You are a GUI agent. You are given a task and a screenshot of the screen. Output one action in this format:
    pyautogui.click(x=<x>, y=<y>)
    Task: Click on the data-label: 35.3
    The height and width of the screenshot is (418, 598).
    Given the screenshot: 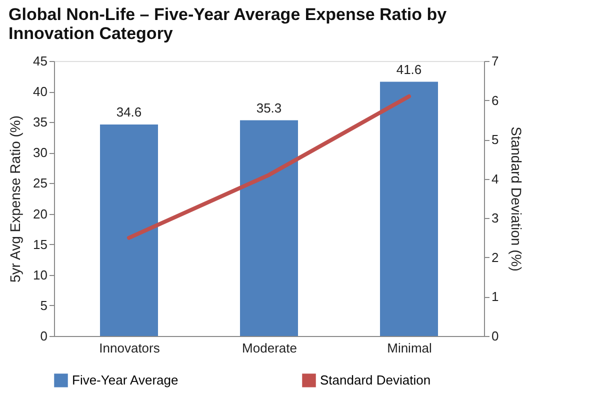 What is the action you would take?
    pyautogui.click(x=269, y=108)
    